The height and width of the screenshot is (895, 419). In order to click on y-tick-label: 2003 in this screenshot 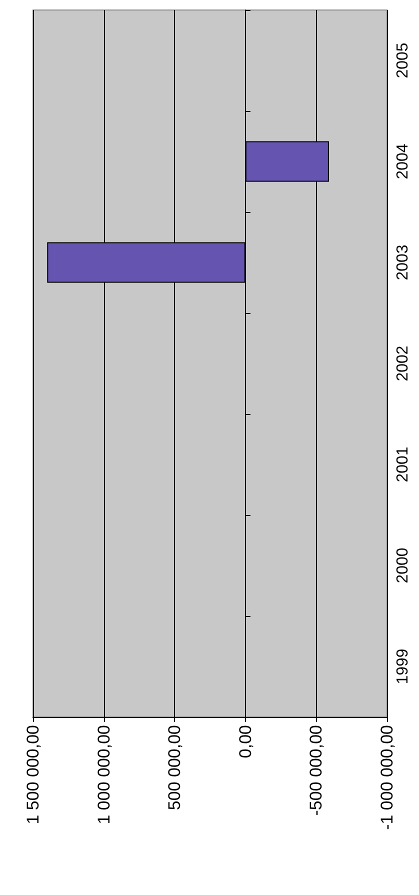, I will do `click(403, 262)`.